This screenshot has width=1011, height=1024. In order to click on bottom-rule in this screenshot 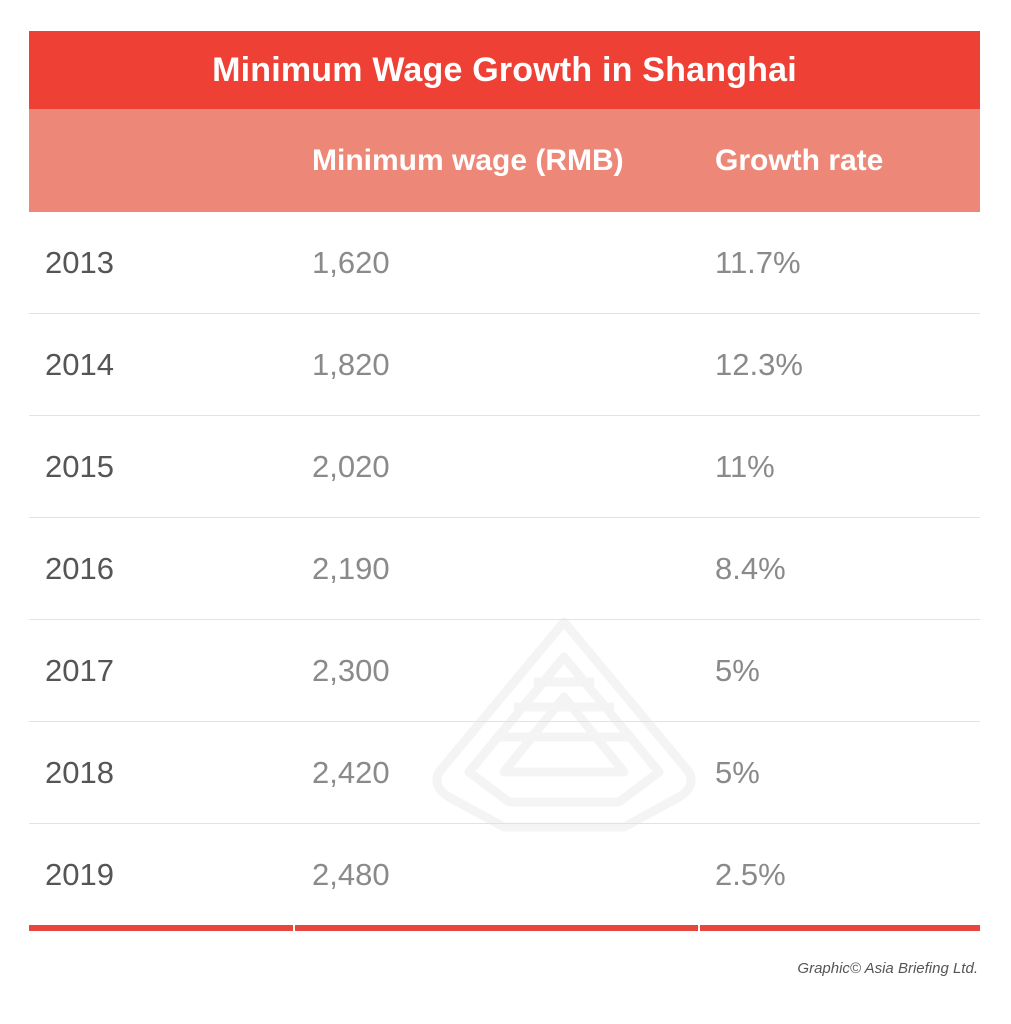, I will do `click(504, 928)`.